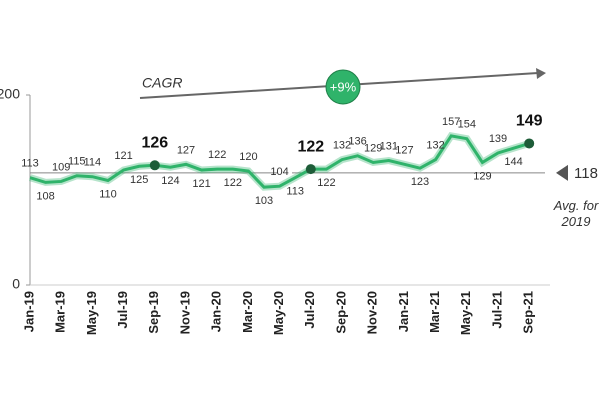 This screenshot has width=600, height=400. What do you see at coordinates (184, 312) in the screenshot?
I see `x-tick-label: Nov-19` at bounding box center [184, 312].